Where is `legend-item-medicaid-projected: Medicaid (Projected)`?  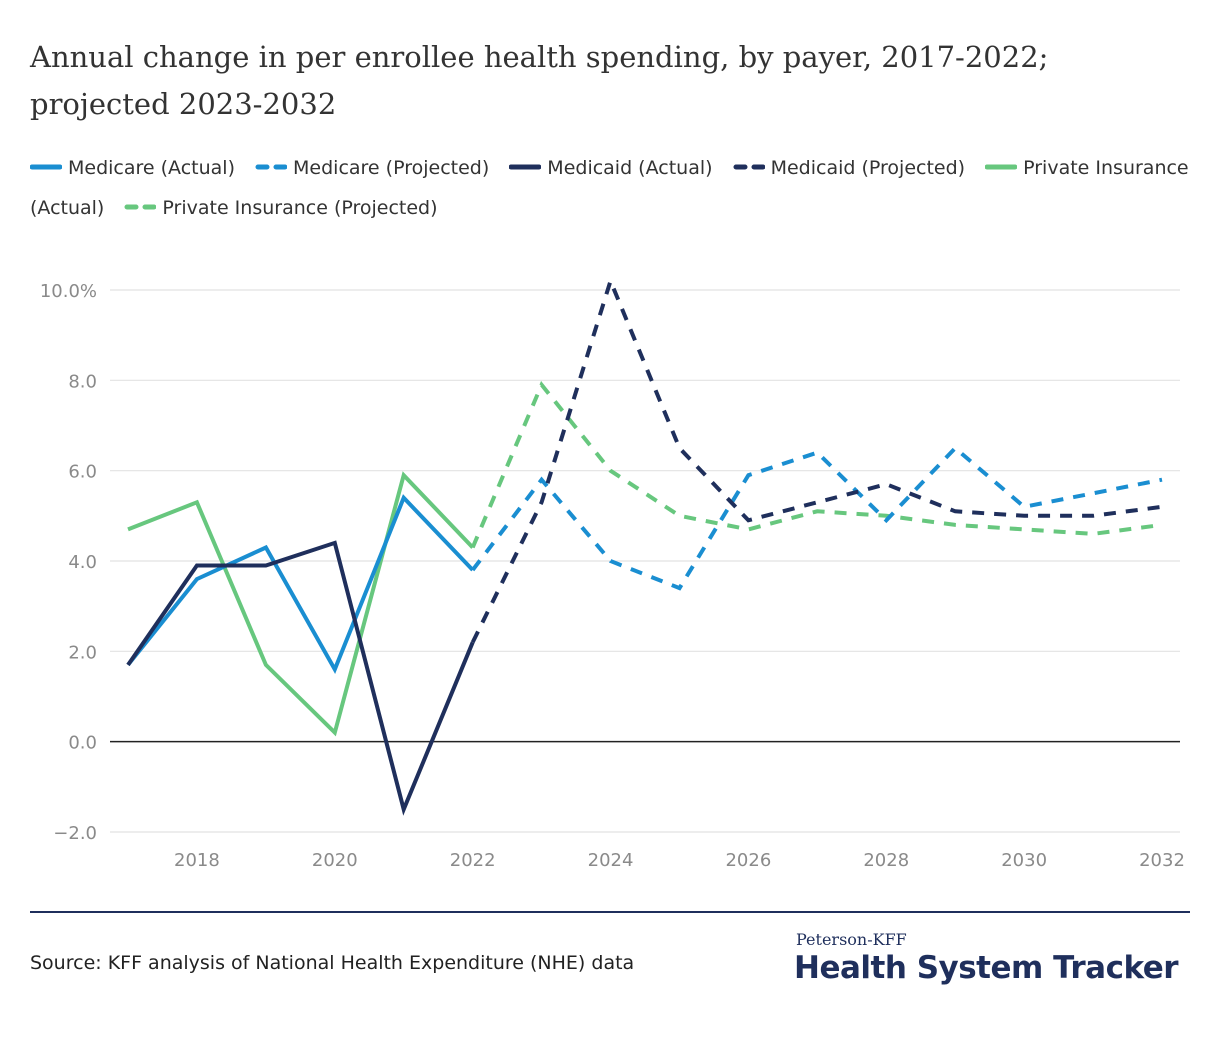
legend-item-medicaid-projected: Medicaid (Projected) is located at coordinates (852, 168).